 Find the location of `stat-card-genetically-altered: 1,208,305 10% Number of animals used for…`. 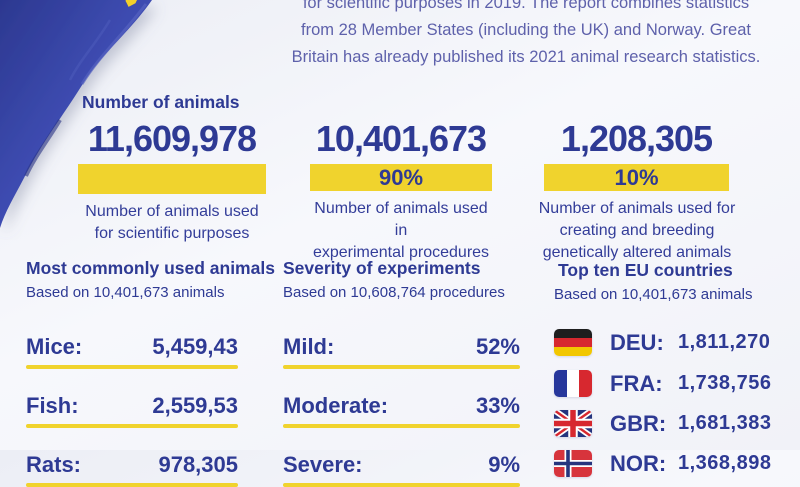

stat-card-genetically-altered: 1,208,305 10% Number of animals used for… is located at coordinates (637, 191).